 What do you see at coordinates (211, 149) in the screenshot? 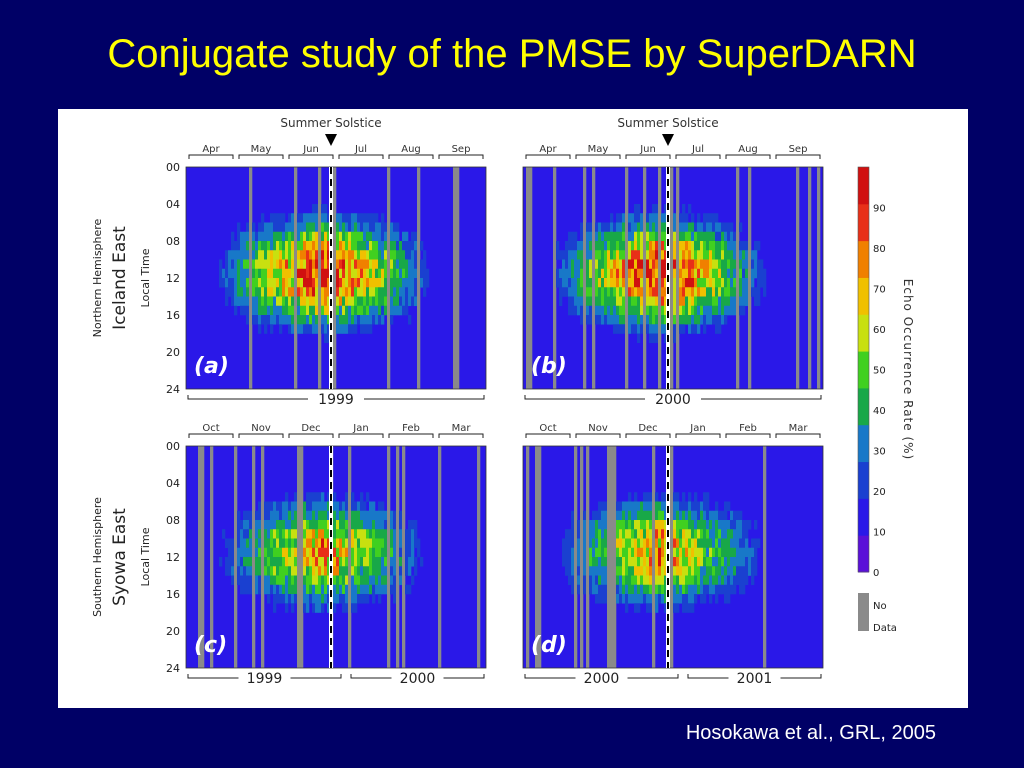
I see `month-label: Apr` at bounding box center [211, 149].